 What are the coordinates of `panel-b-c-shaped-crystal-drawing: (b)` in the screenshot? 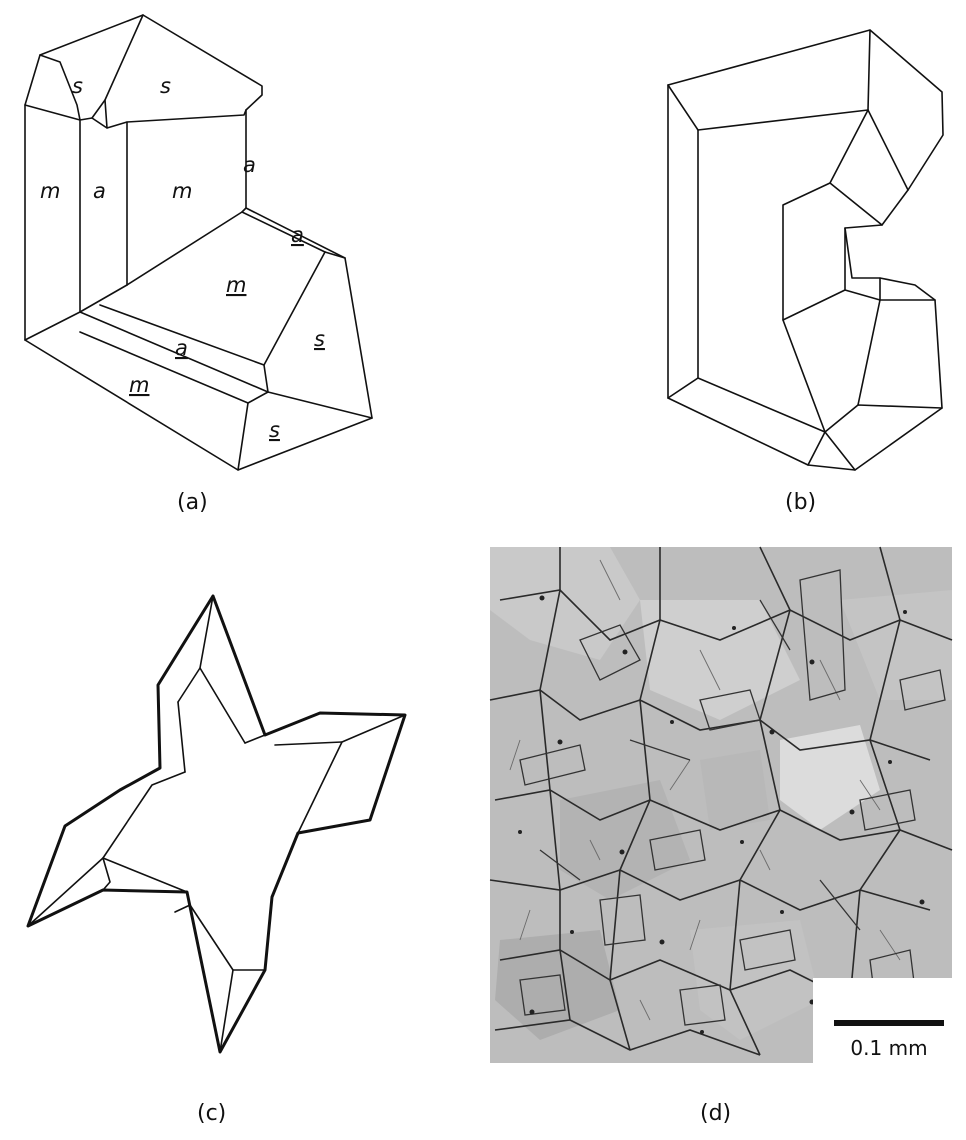 It's located at (805, 272).